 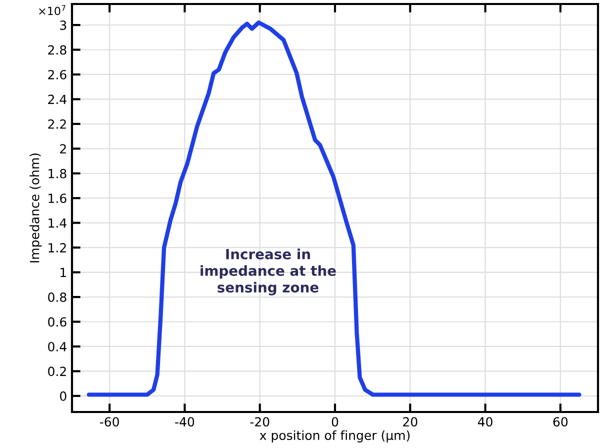 What do you see at coordinates (52, 10) in the screenshot?
I see `text: ×10$^{7}$` at bounding box center [52, 10].